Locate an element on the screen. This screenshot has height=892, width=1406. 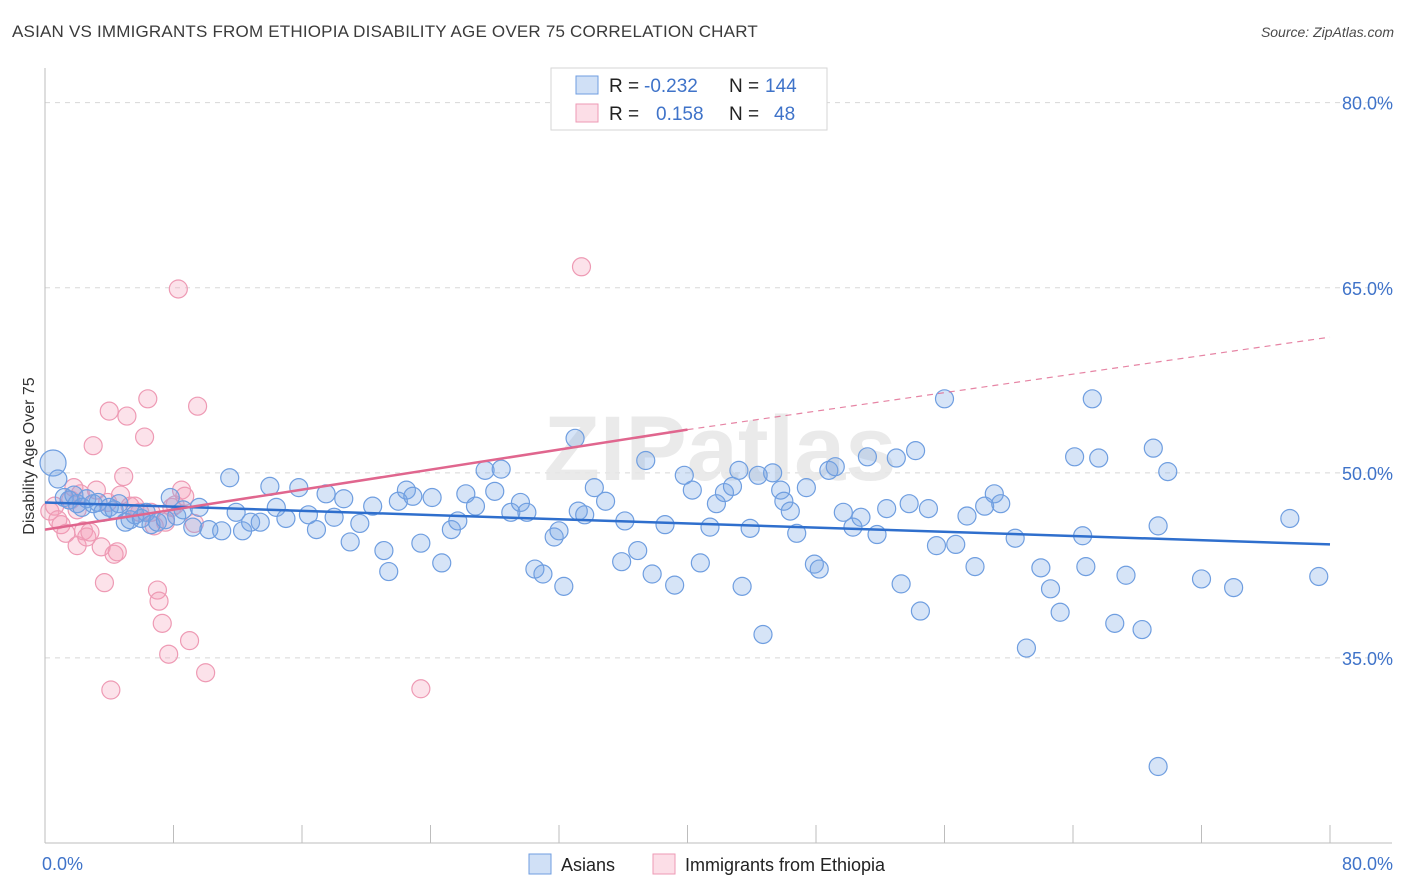
legend-r-label-1: R = is located at coordinates (624, 86).